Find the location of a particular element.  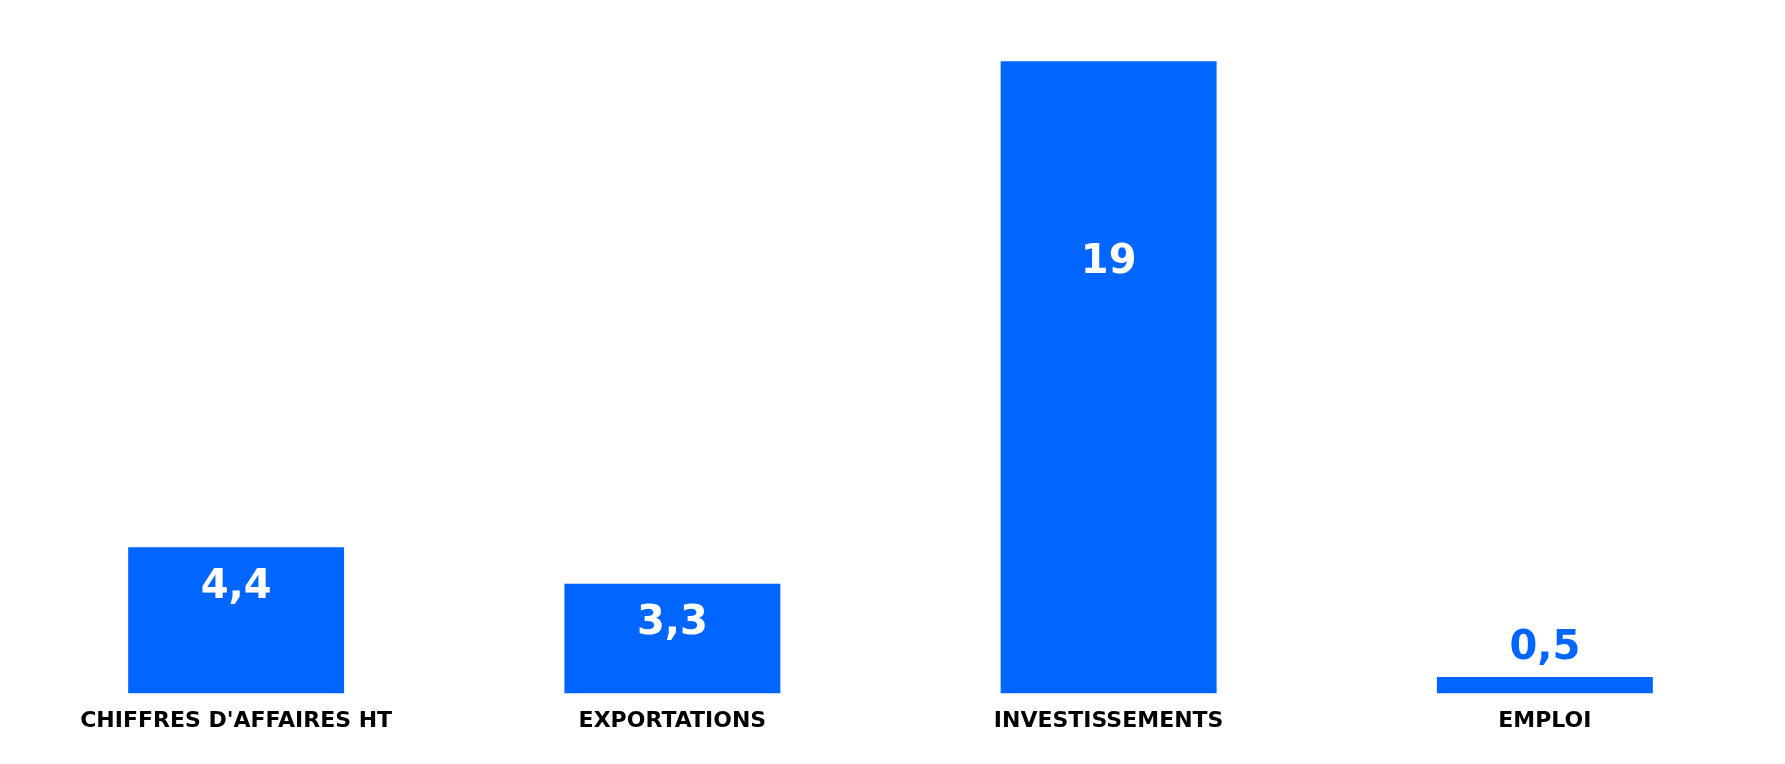

data-label: 4,4 is located at coordinates (236, 583).